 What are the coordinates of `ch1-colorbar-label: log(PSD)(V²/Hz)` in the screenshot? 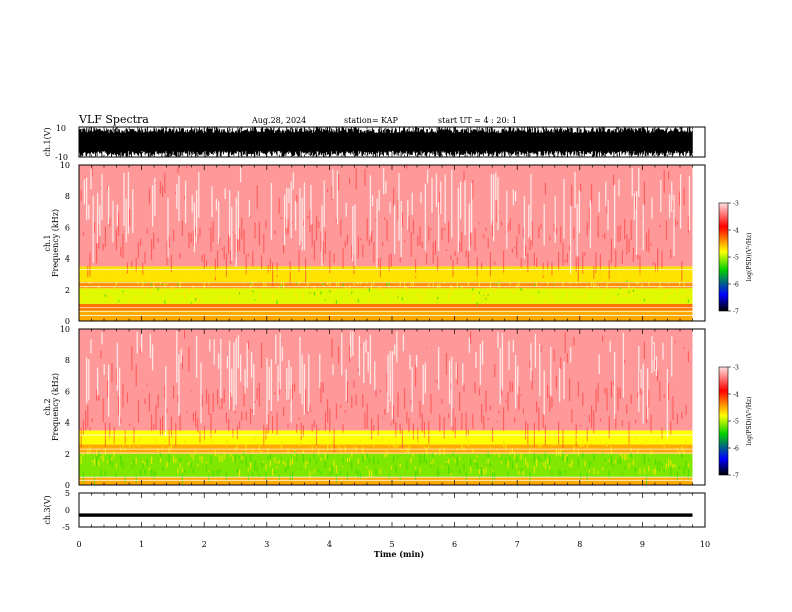 It's located at (749, 257).